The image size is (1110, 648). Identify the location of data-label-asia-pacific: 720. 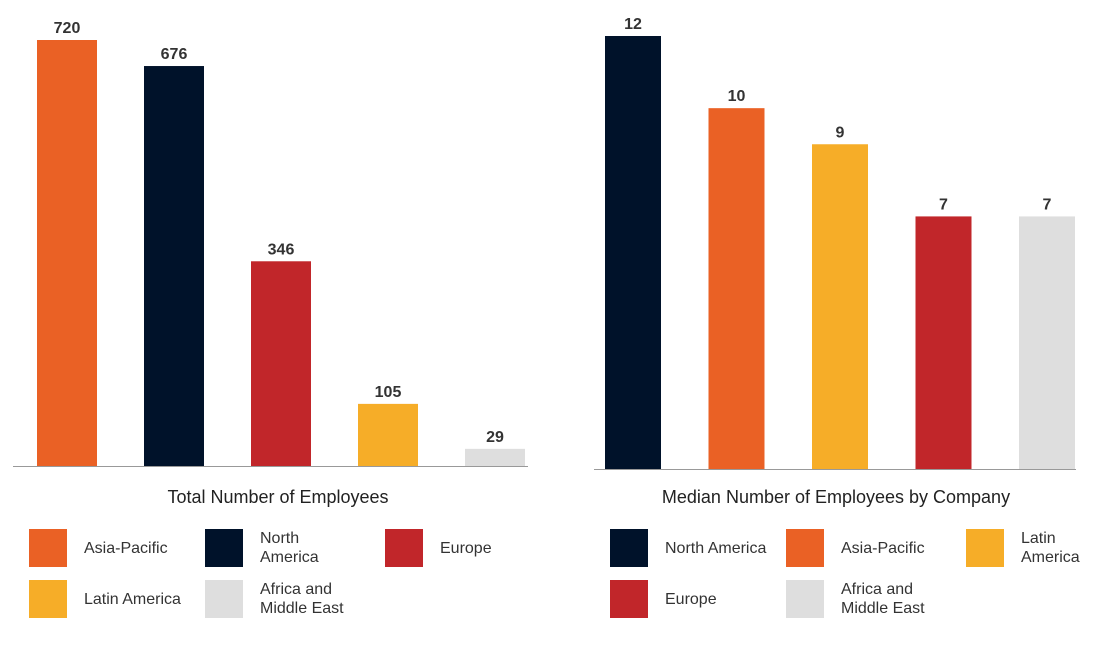
(67, 28).